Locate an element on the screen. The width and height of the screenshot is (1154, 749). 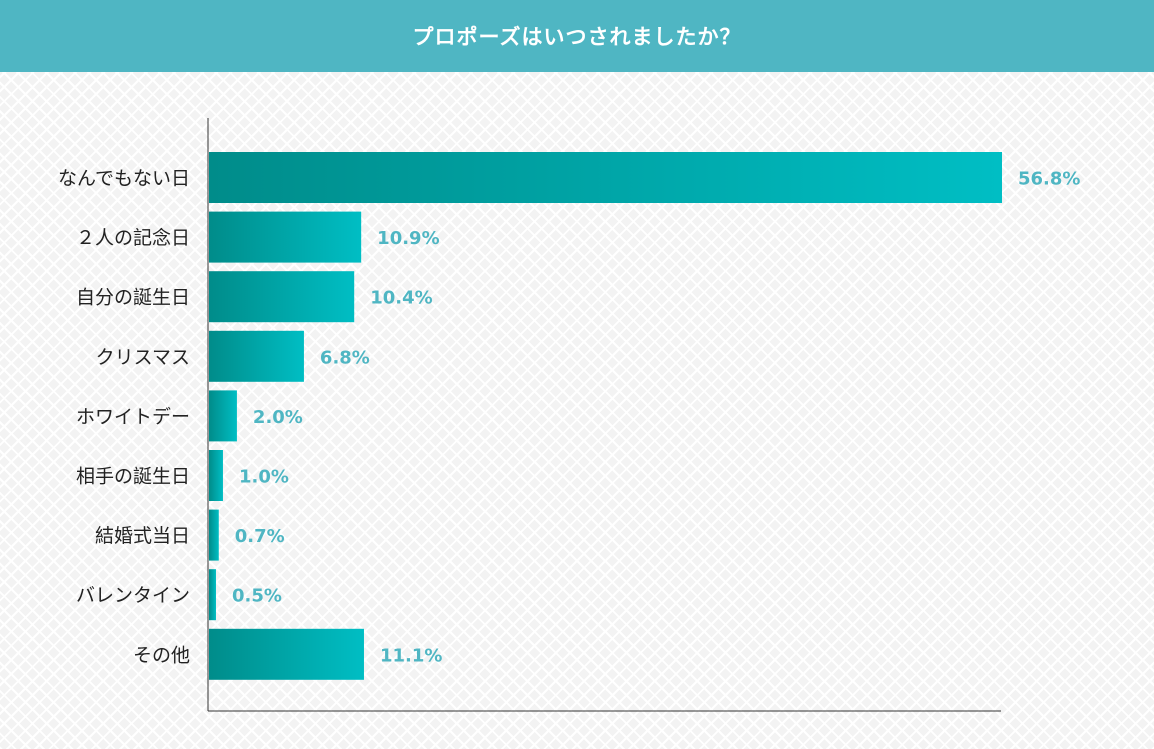
value-label: 11.1% is located at coordinates (411, 655).